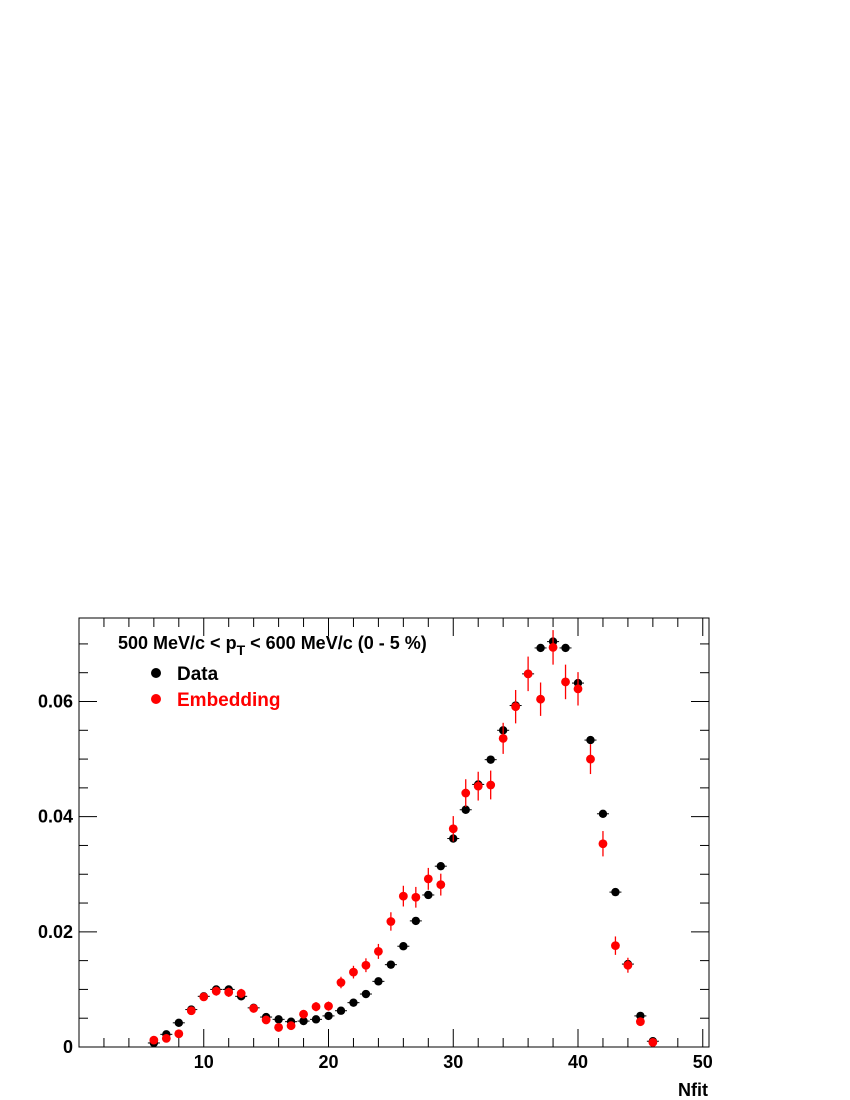 The height and width of the screenshot is (1100, 850). Describe the element at coordinates (55, 817) in the screenshot. I see `y-tick-label: 0.04` at that location.